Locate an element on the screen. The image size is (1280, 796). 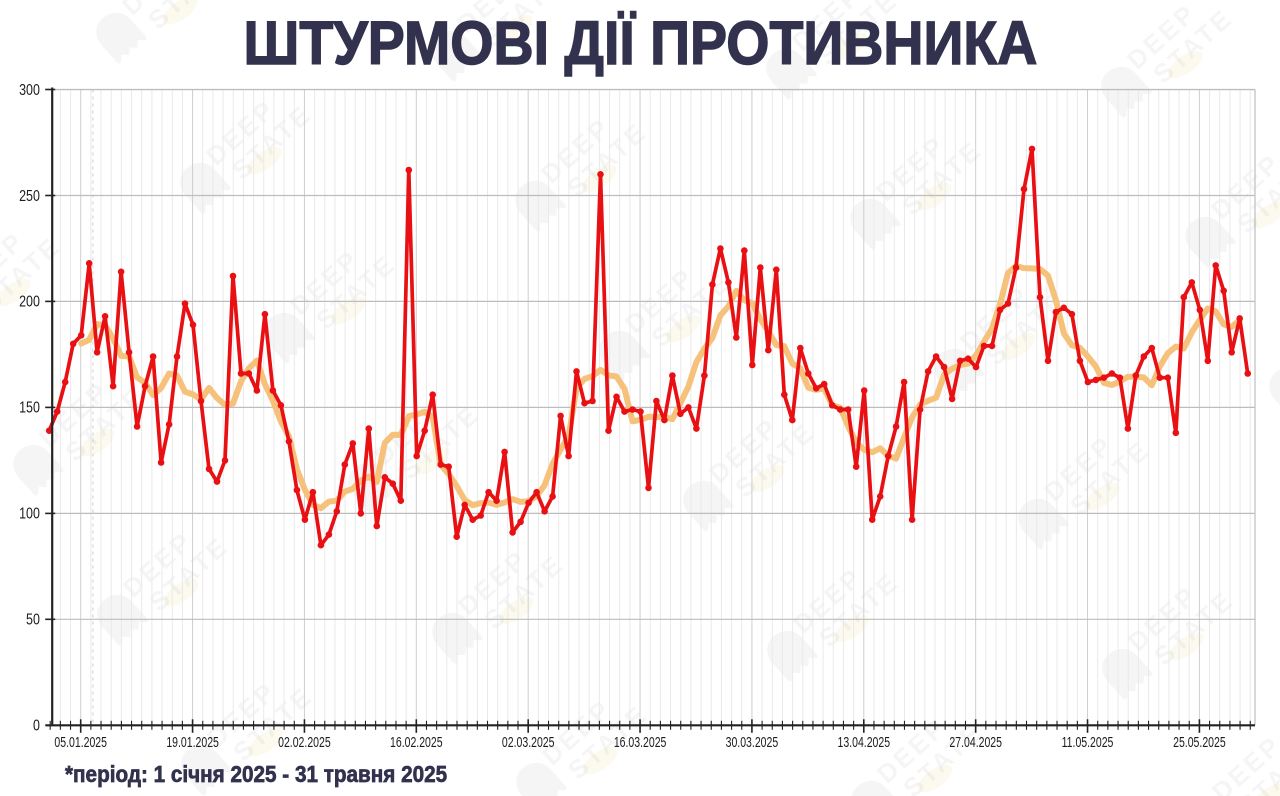
svg-text: 200 is located at coordinates (29, 302).